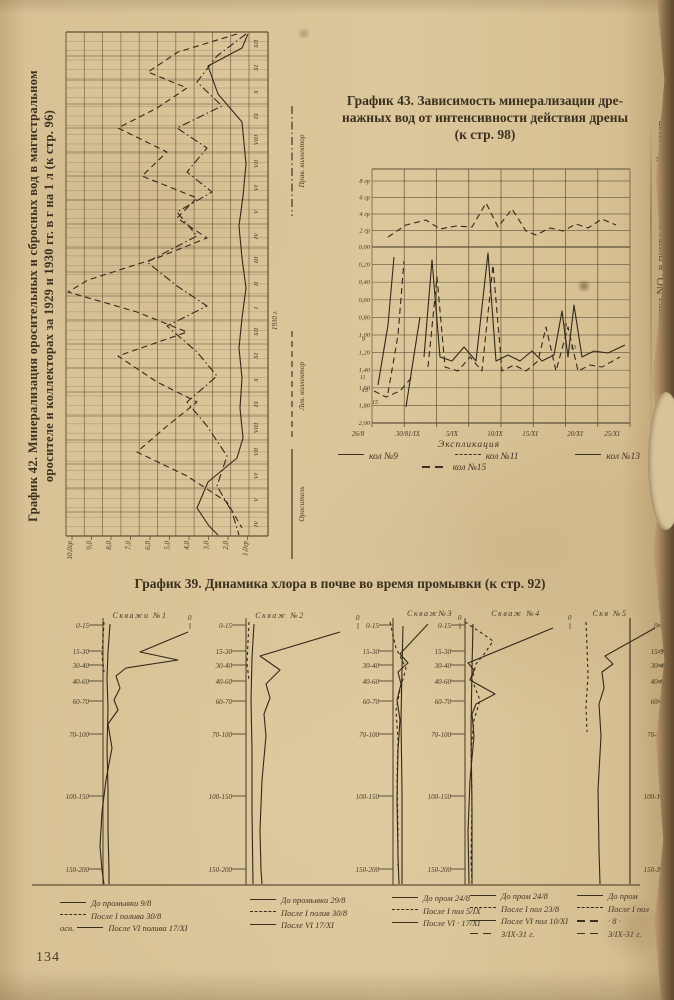  What do you see at coordinates (129, 545) in the screenshot?
I see `value-tick-label: 7,0` at bounding box center [129, 545].